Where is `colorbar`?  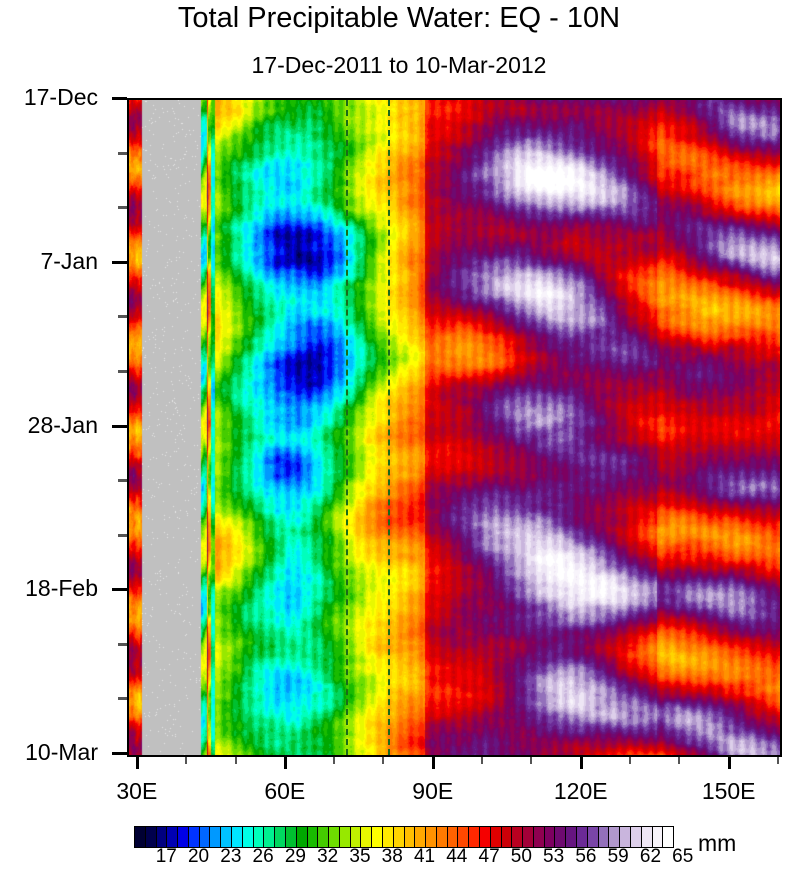
colorbar is located at coordinates (404, 837).